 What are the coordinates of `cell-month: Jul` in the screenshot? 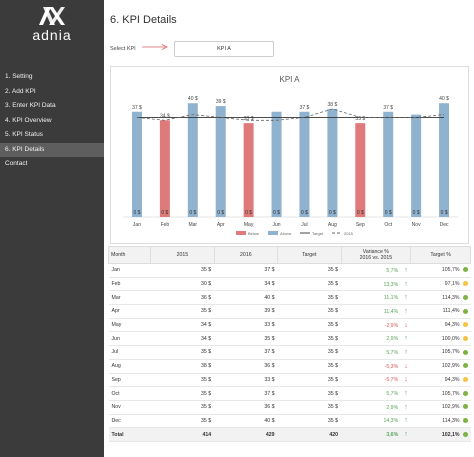 It's located at (129, 352).